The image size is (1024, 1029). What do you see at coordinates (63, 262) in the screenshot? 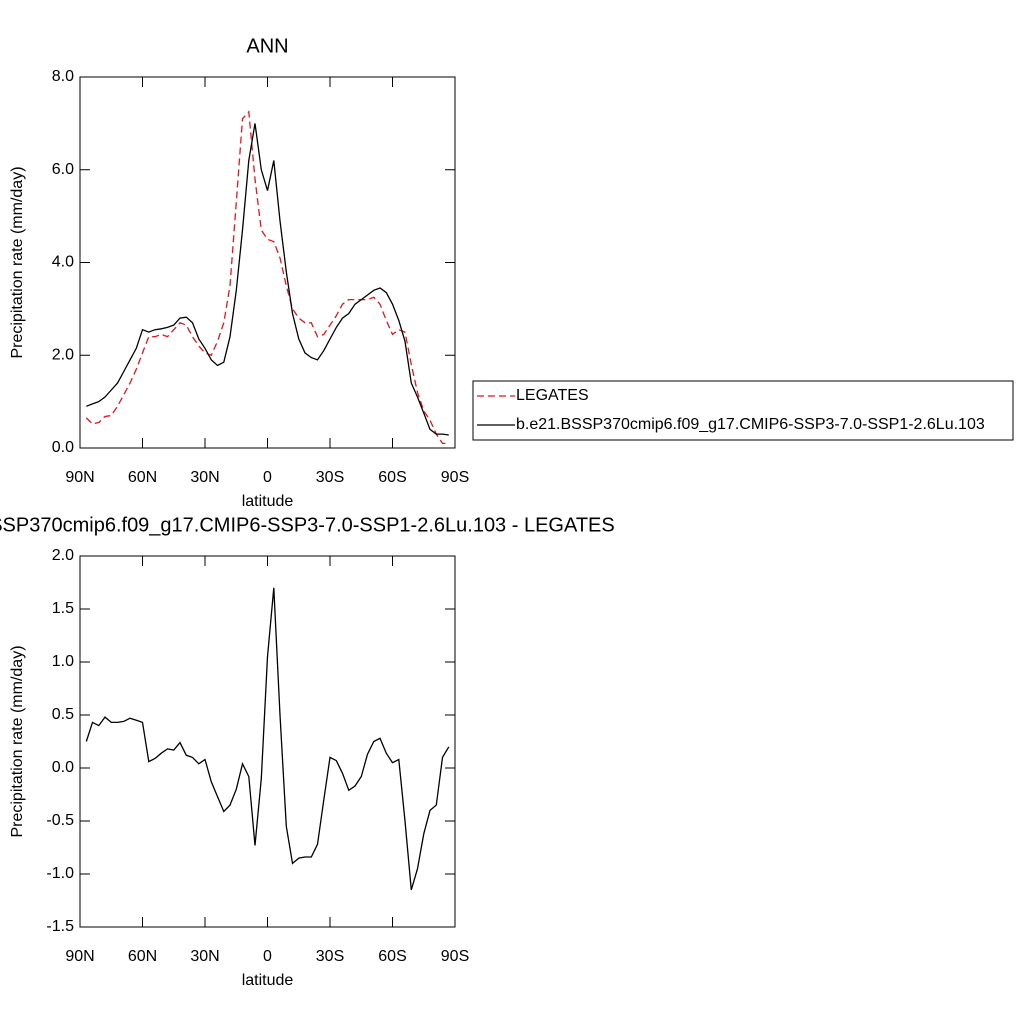
I see `y-tick-label: 4.0` at bounding box center [63, 262].